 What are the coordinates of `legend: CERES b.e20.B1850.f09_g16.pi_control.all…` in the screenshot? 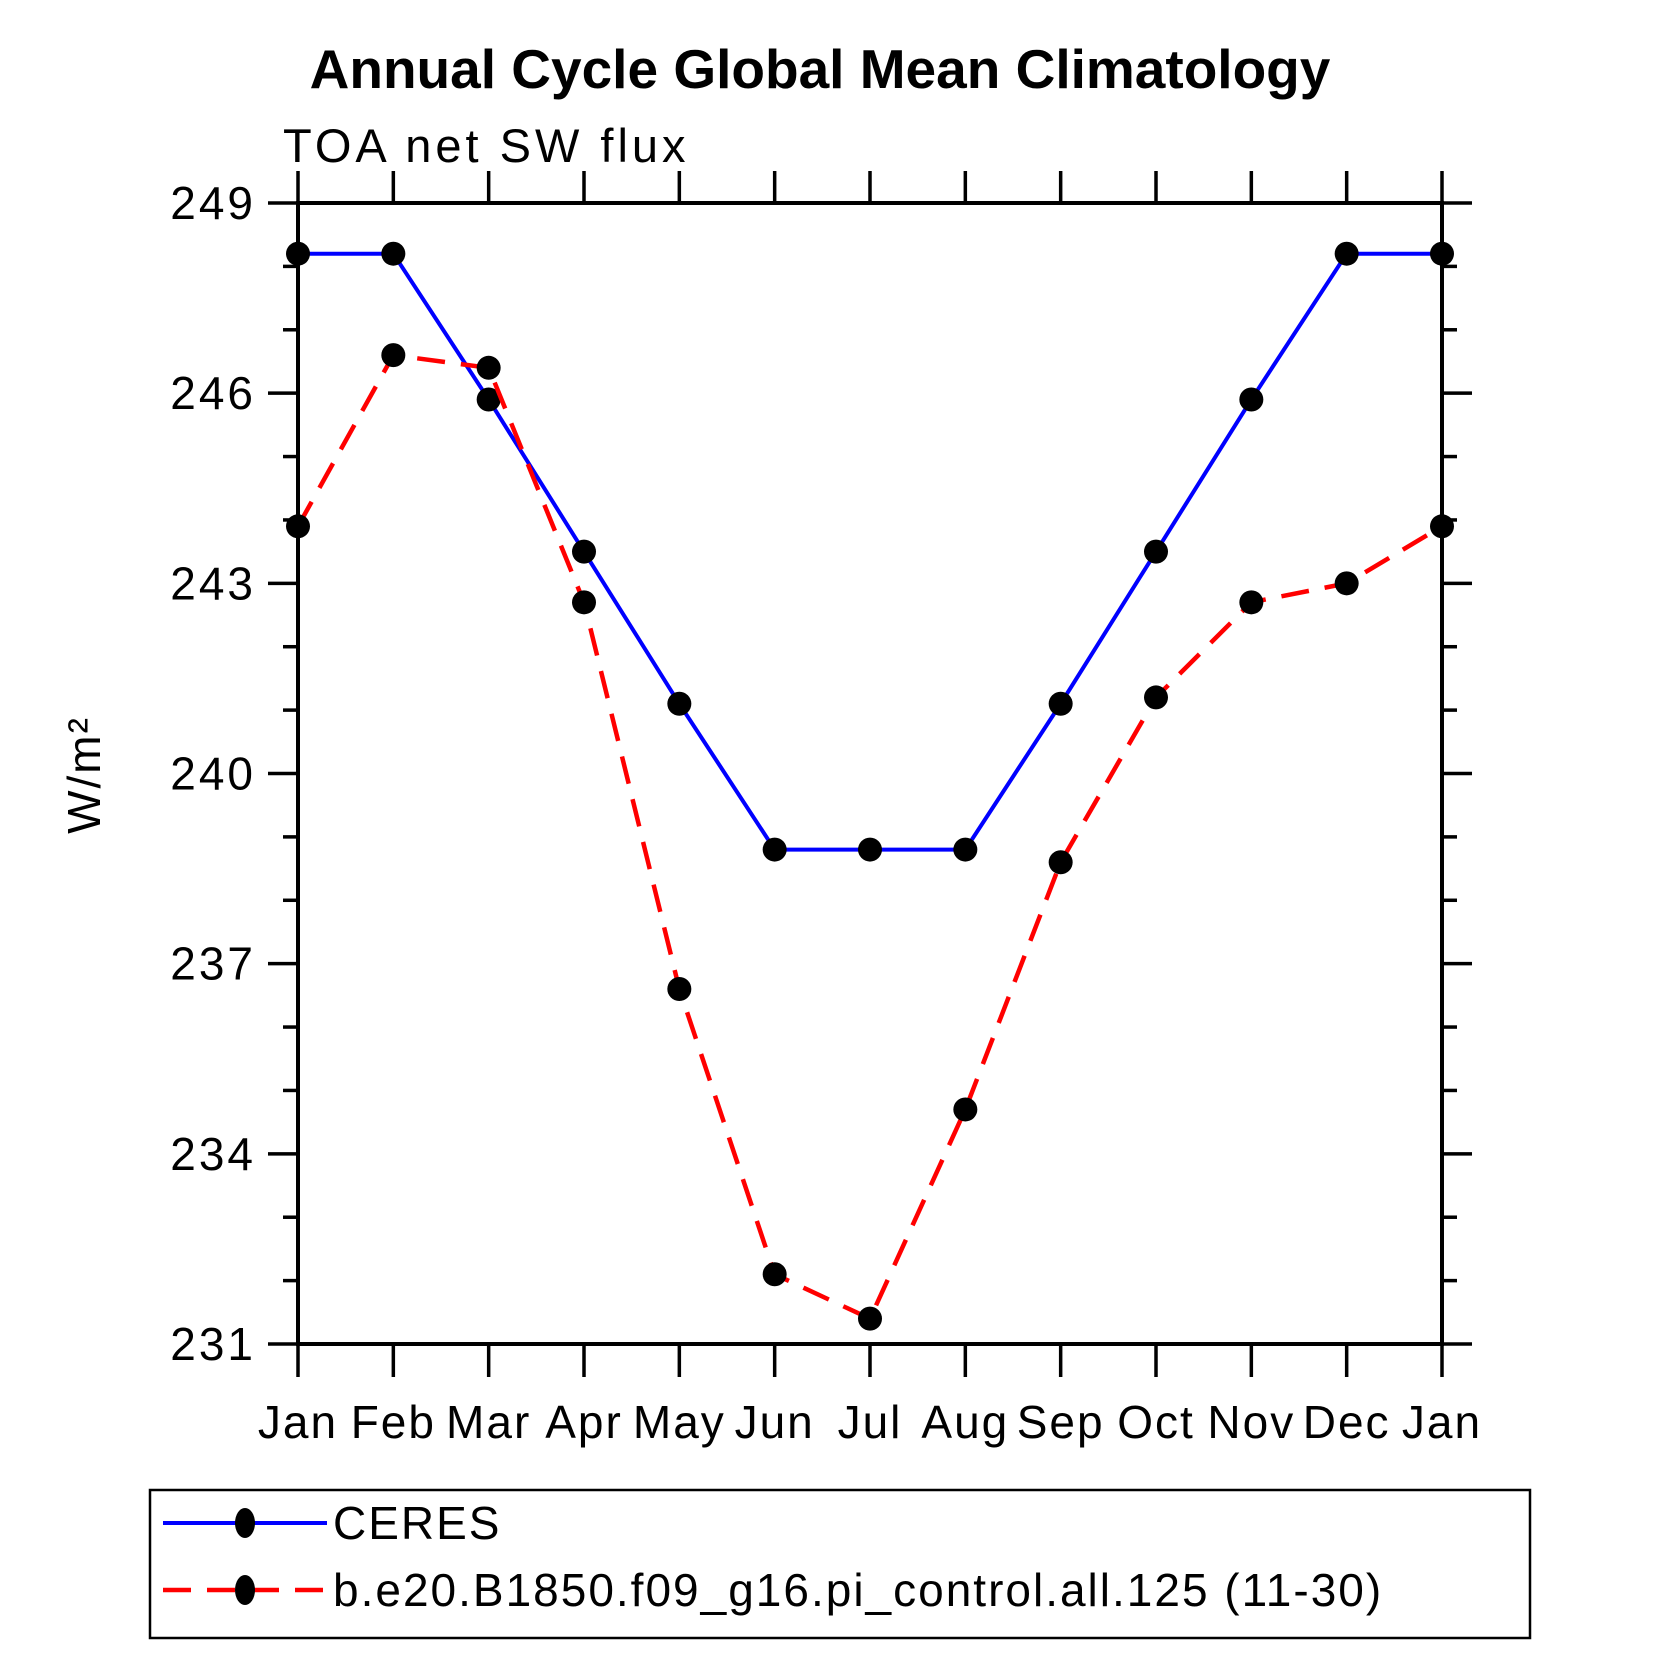 It's located at (840, 1564).